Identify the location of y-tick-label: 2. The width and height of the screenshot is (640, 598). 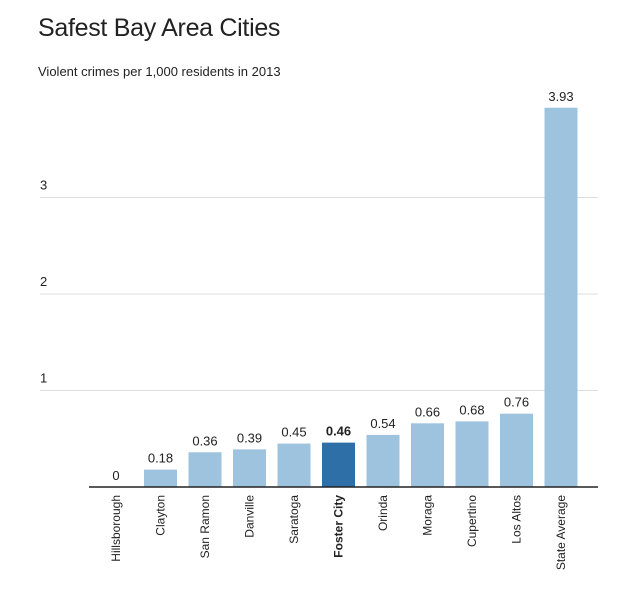
(43, 281).